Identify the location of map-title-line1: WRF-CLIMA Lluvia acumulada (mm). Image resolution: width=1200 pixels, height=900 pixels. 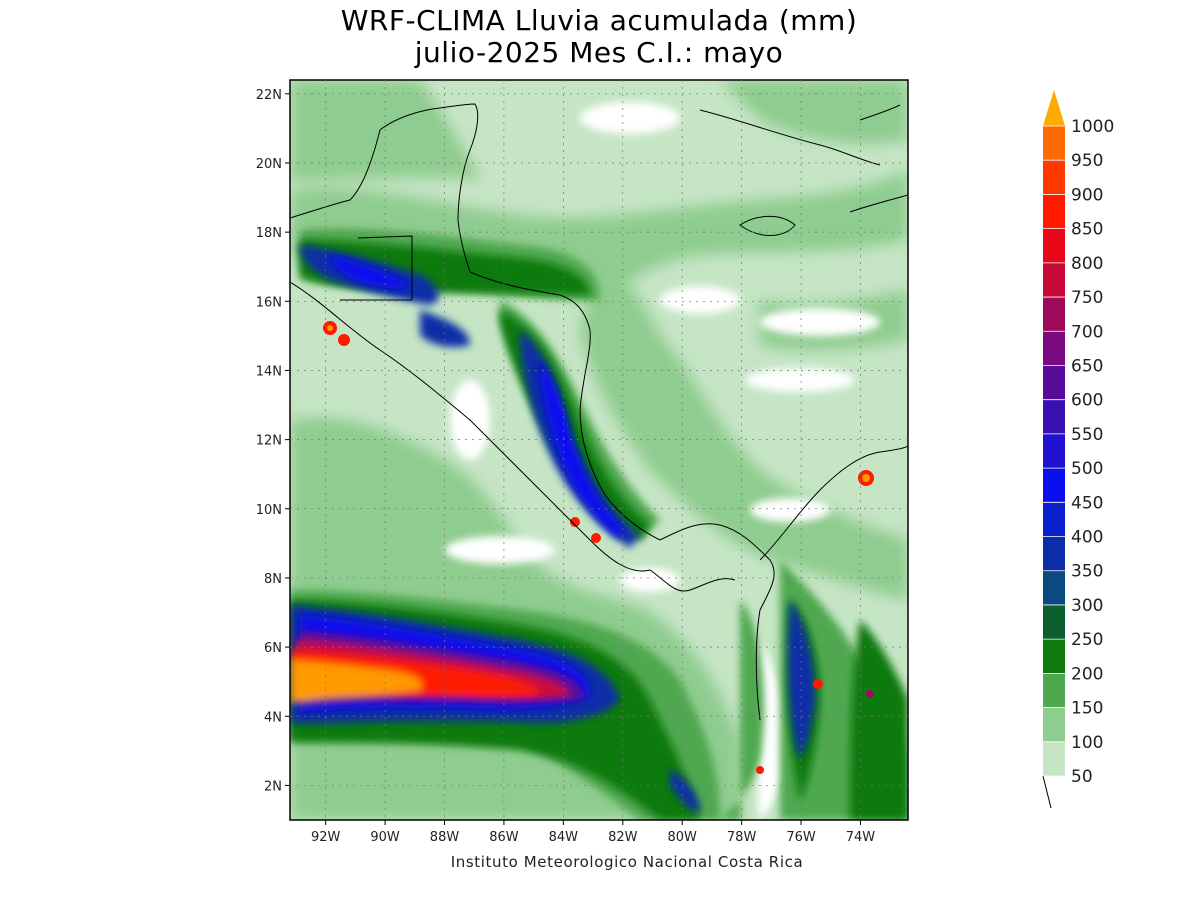
(599, 20).